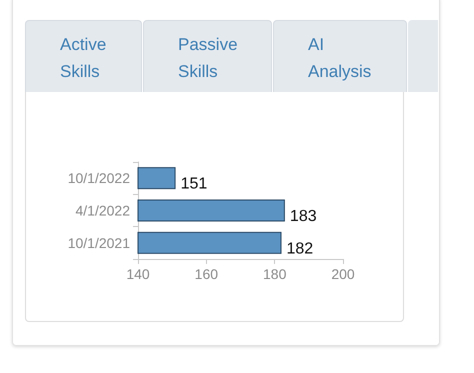 This screenshot has width=474, height=373. Describe the element at coordinates (99, 242) in the screenshot. I see `y-tick-label: 10/1/2021` at that location.